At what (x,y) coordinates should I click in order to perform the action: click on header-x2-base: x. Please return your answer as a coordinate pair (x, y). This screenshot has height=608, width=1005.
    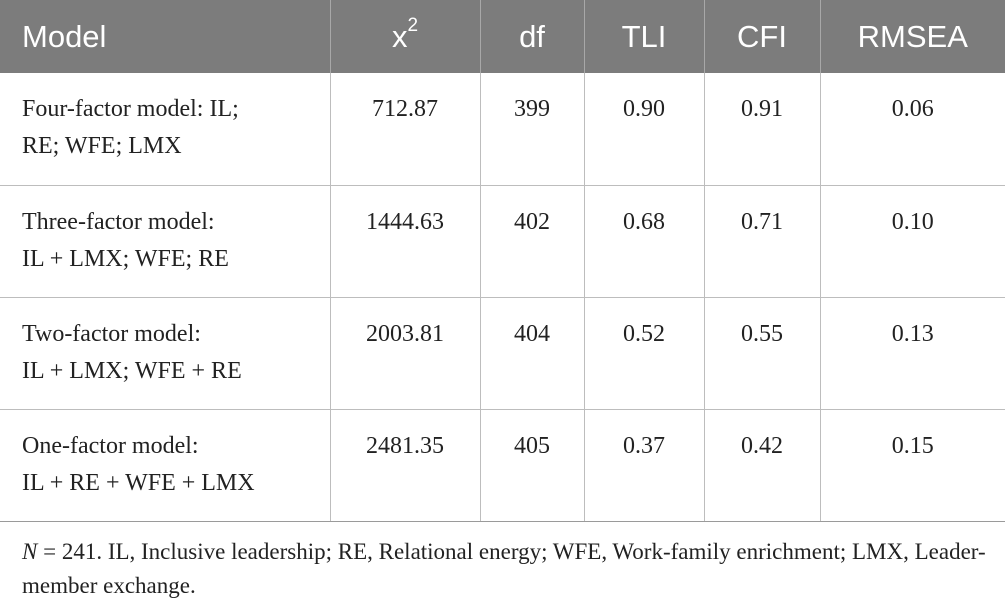
    Looking at the image, I should click on (399, 36).